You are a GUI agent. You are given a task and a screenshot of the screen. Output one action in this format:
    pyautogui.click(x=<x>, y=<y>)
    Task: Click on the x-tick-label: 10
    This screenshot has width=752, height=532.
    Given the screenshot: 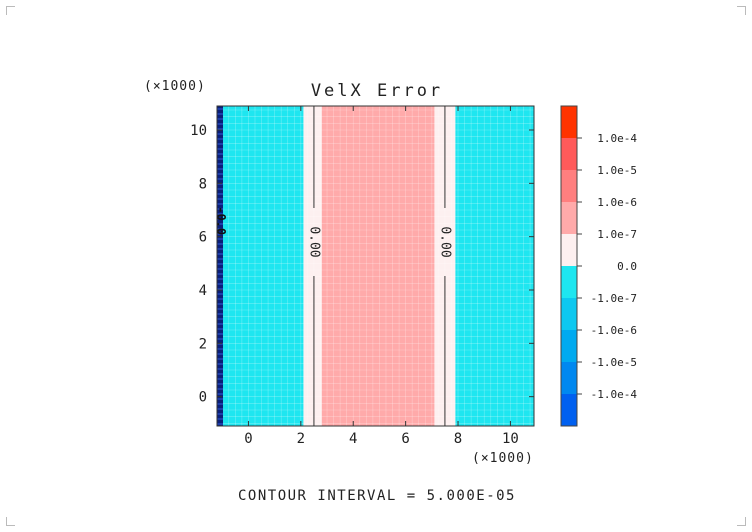 What is the action you would take?
    pyautogui.click(x=510, y=439)
    